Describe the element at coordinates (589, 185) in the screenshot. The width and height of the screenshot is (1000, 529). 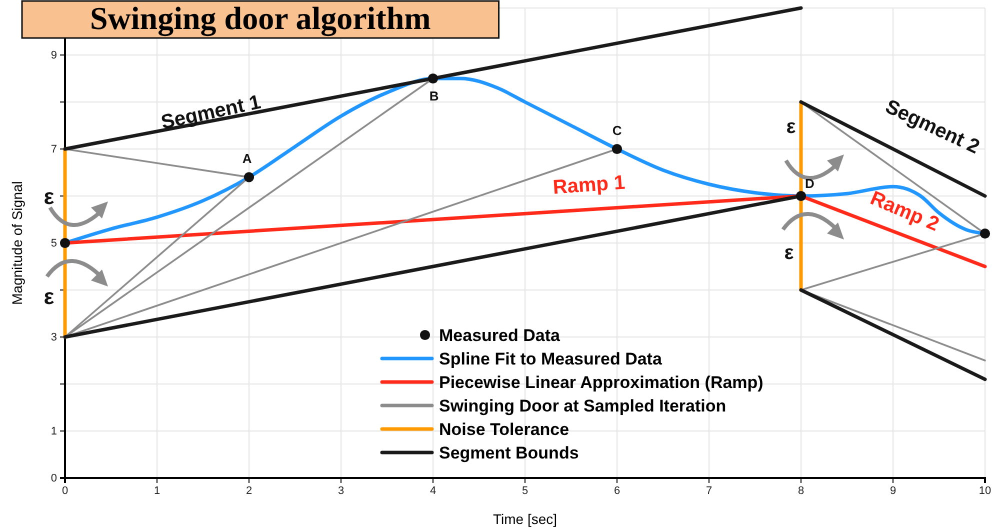
I see `annotation: Ramp 1` at that location.